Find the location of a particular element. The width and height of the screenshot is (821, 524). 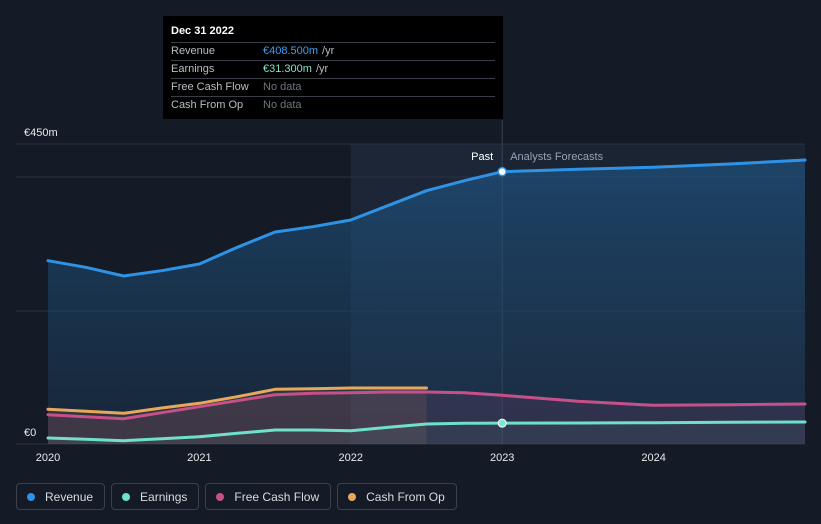

earnings-line is located at coordinates (426, 431).